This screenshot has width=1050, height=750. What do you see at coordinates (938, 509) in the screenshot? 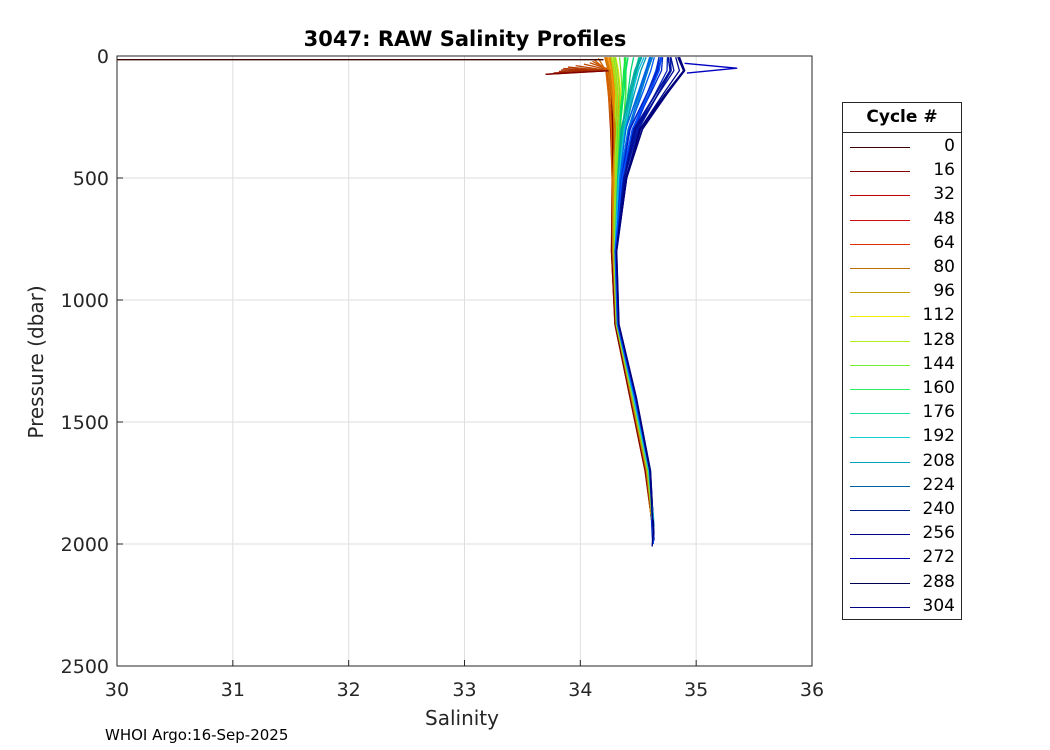
I see `legend-label: 240` at bounding box center [938, 509].